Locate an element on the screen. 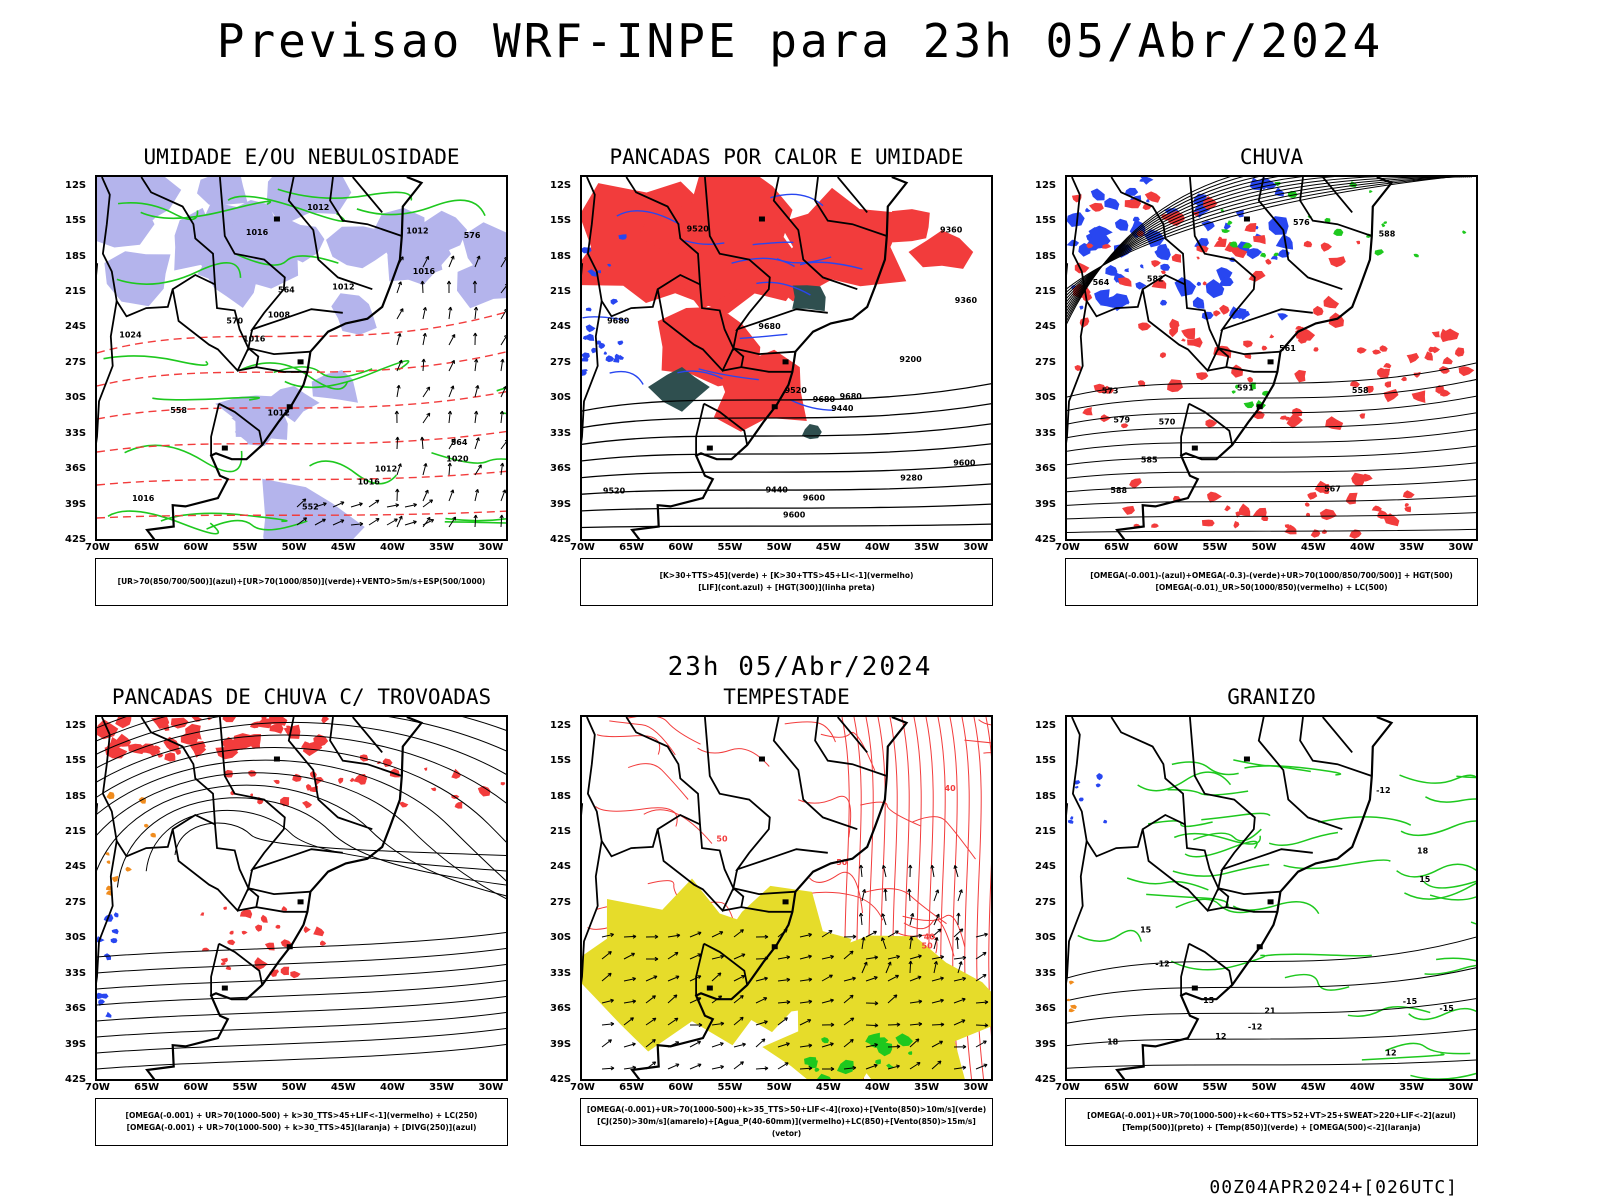 The width and height of the screenshot is (1600, 1200). contour-label: 9520 is located at coordinates (796, 390).